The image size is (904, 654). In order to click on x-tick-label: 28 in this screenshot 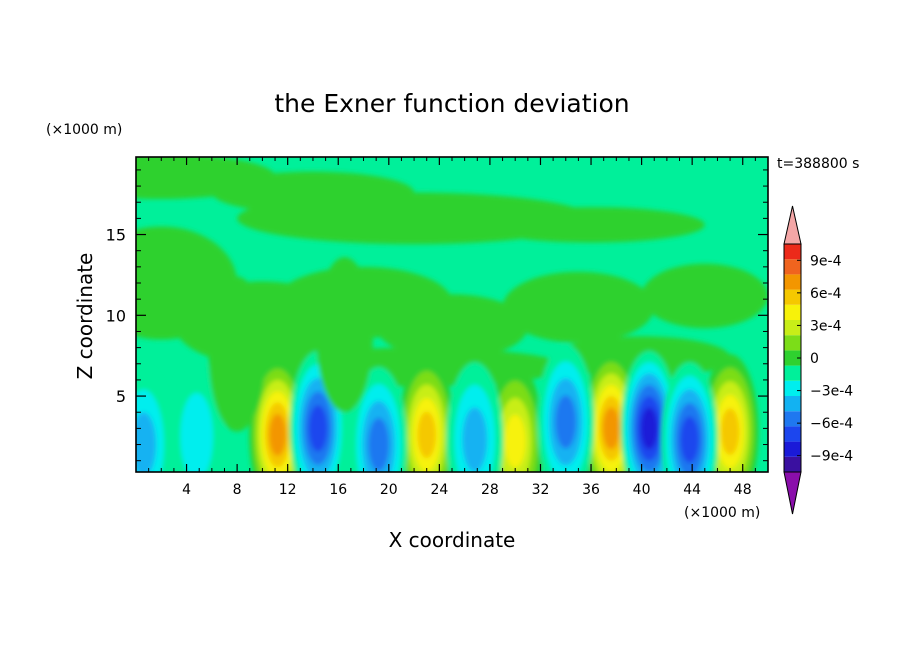, I will do `click(490, 490)`.